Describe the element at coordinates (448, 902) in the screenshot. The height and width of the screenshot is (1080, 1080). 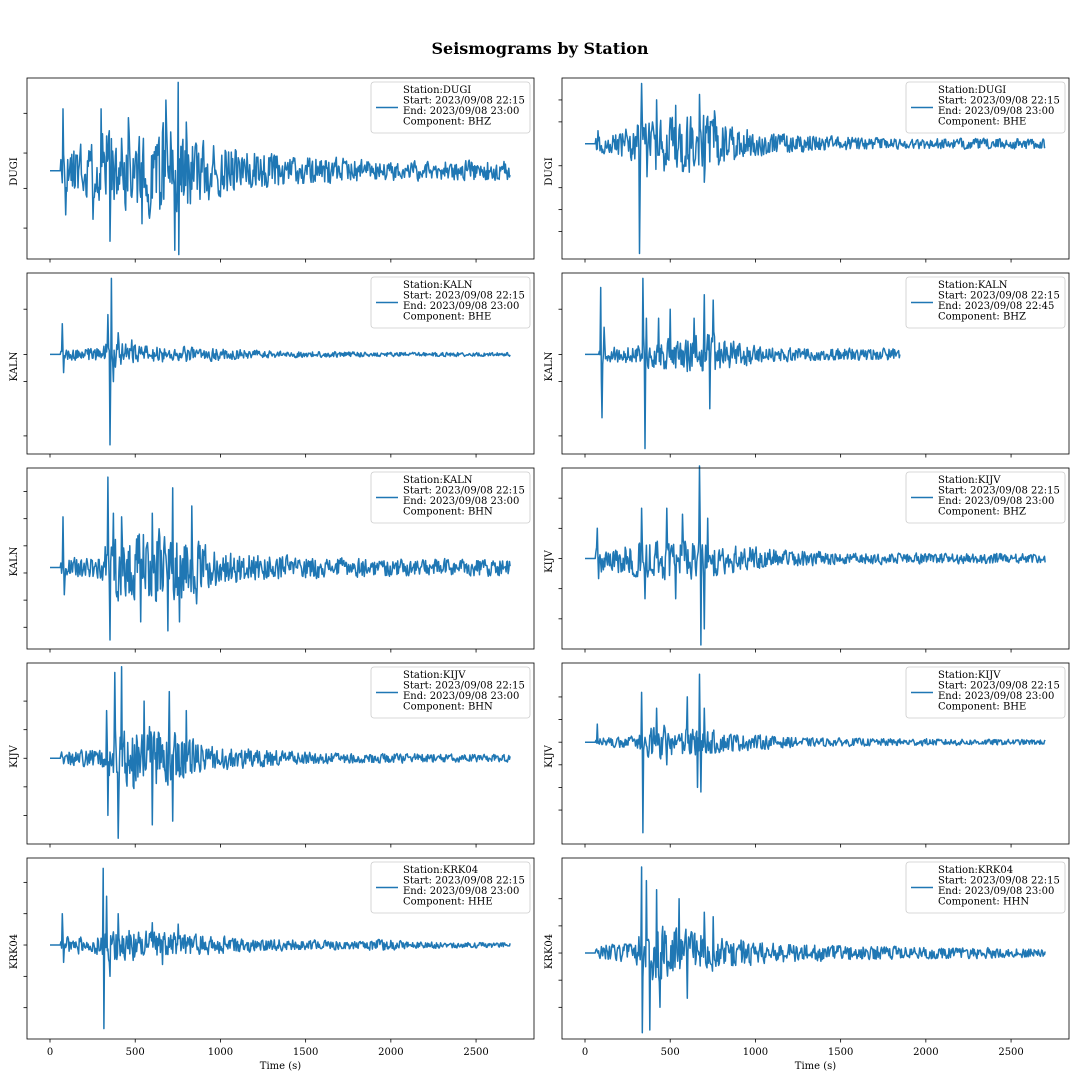
I see `legend-text: Component: HHE` at that location.